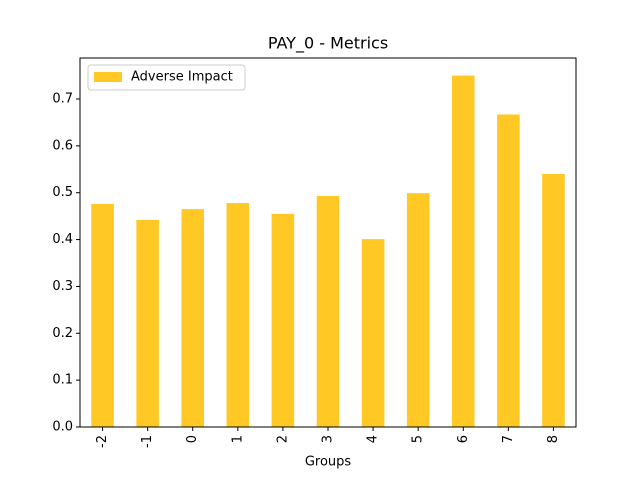 Image resolution: width=640 pixels, height=480 pixels. Describe the element at coordinates (463, 439) in the screenshot. I see `x-tick-label: 6` at that location.